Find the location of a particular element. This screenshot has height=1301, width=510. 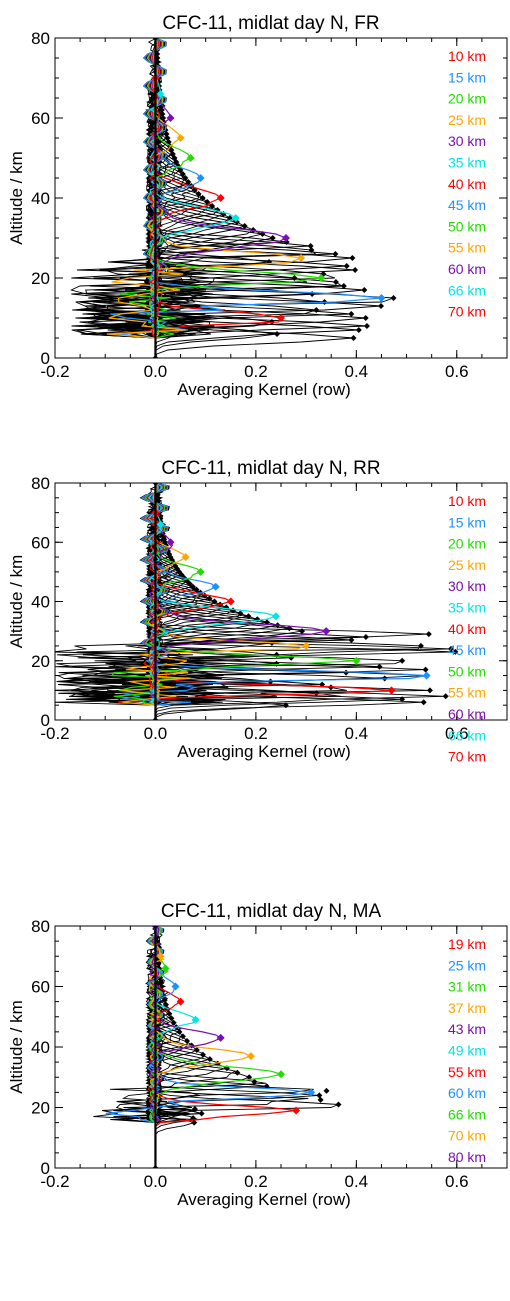

legend-entry: 35 km is located at coordinates (467, 163).